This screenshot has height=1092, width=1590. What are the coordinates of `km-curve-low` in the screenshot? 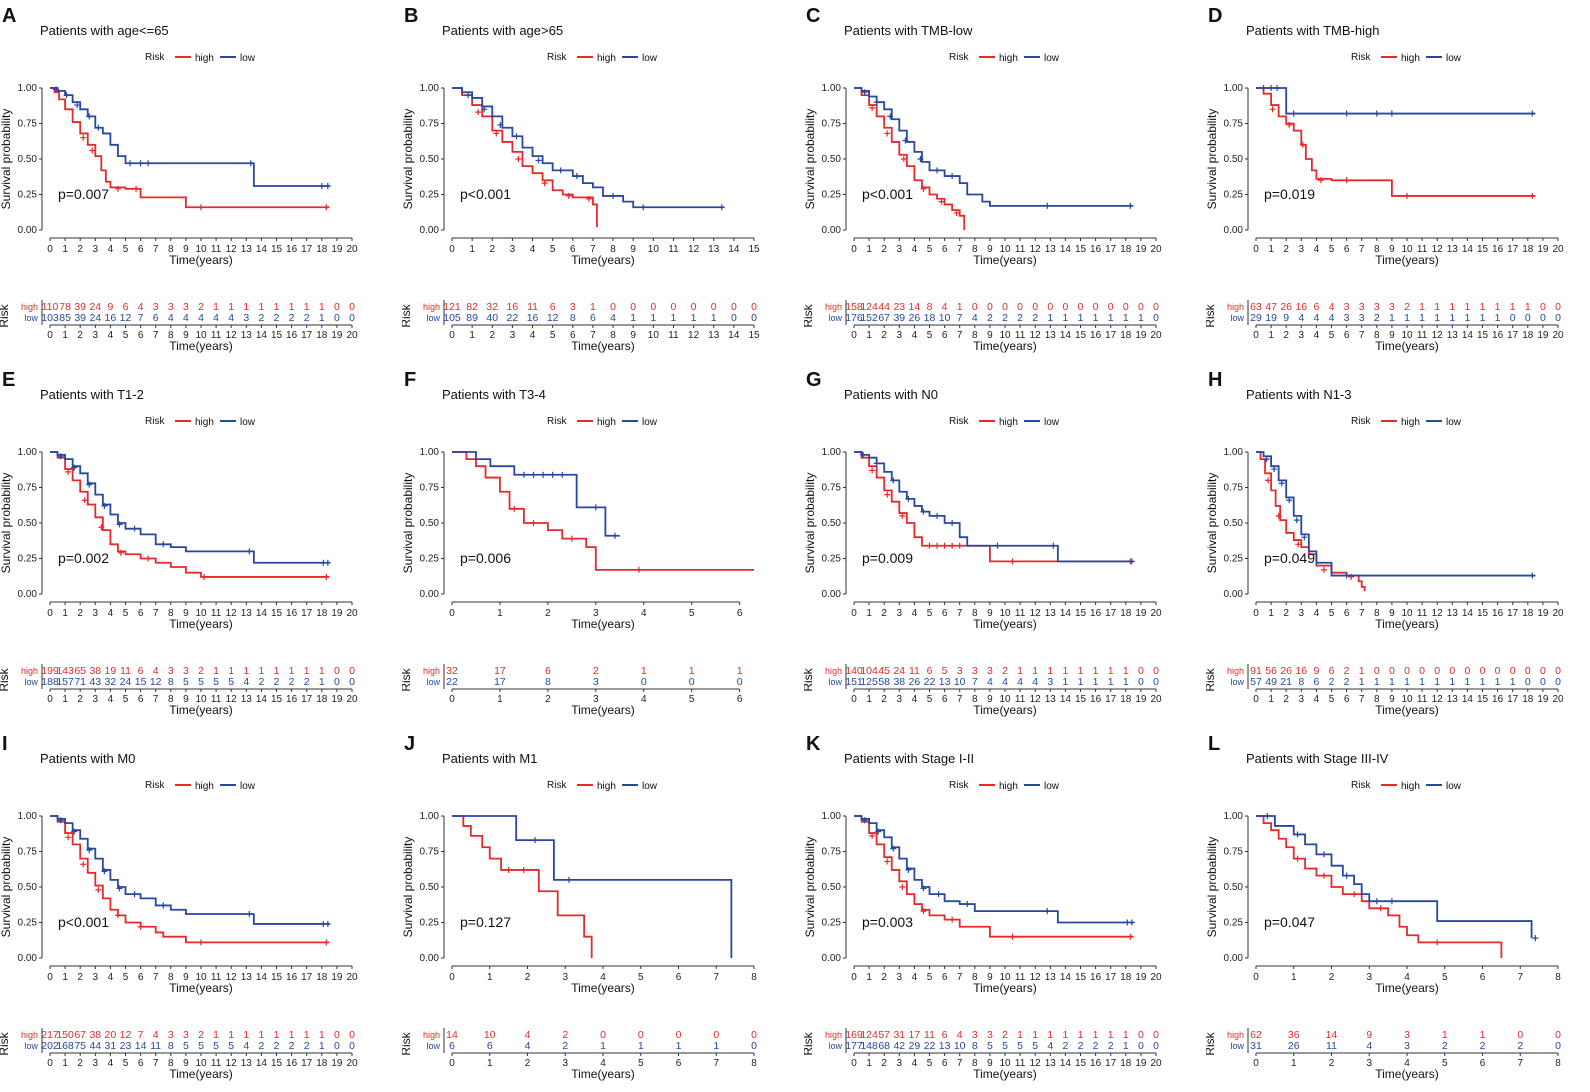 It's located at (588, 148).